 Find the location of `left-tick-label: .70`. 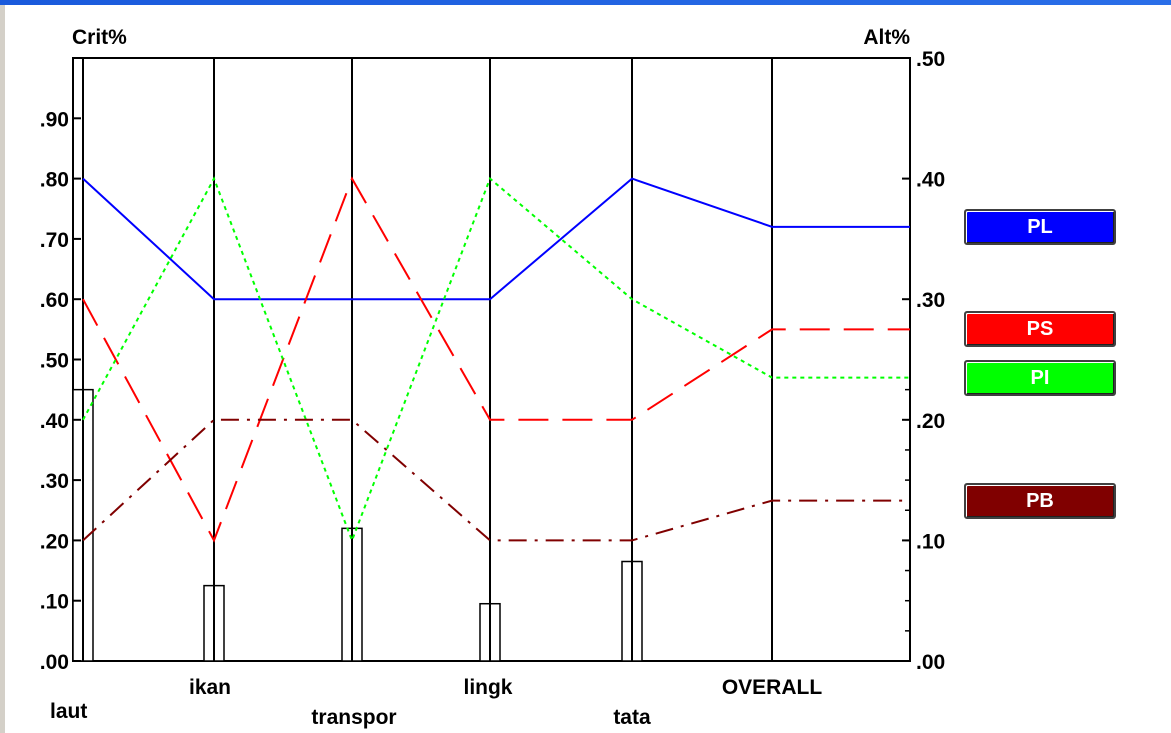

left-tick-label: .70 is located at coordinates (54, 240).